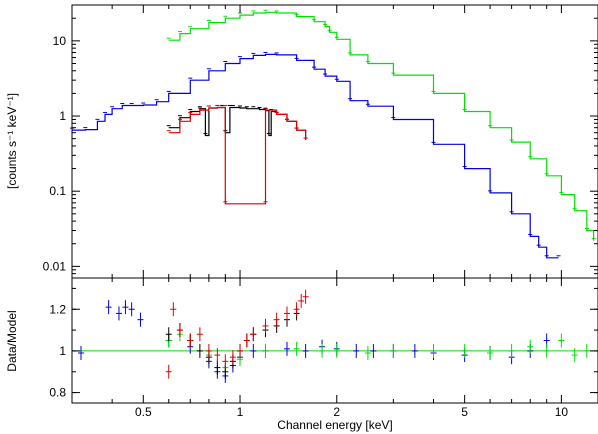 This screenshot has height=434, width=598. I want to click on spectrum-y-axis-label: [counts s⁻¹ keV⁻¹], so click(12, 141).